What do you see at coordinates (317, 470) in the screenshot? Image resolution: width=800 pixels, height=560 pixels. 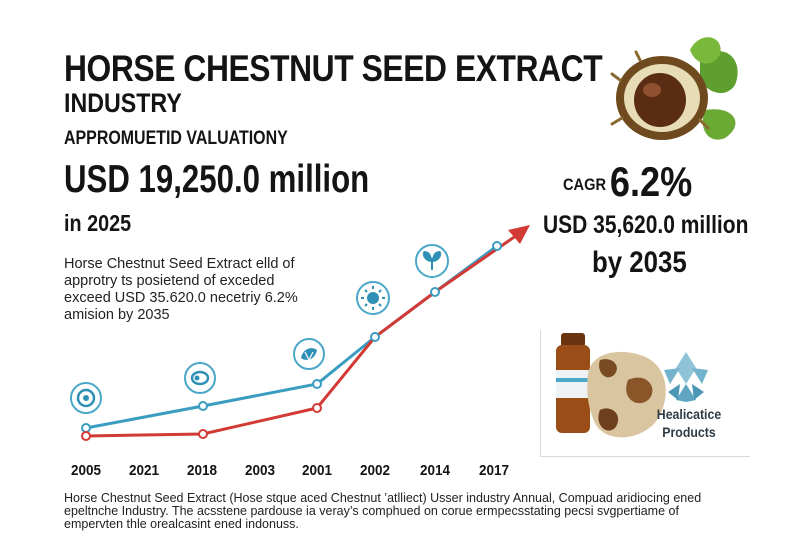 I see `year-label: 2001` at bounding box center [317, 470].